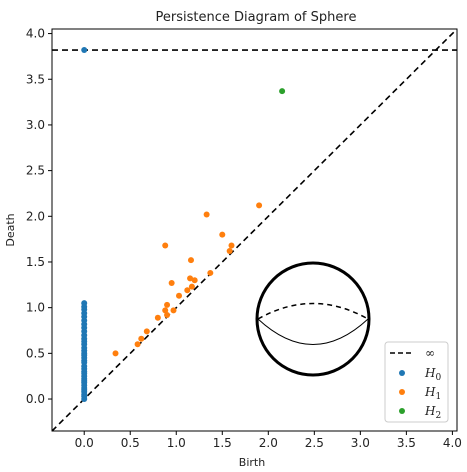  What do you see at coordinates (35, 34) in the screenshot?
I see `y-tick-label: 4.0` at bounding box center [35, 34].